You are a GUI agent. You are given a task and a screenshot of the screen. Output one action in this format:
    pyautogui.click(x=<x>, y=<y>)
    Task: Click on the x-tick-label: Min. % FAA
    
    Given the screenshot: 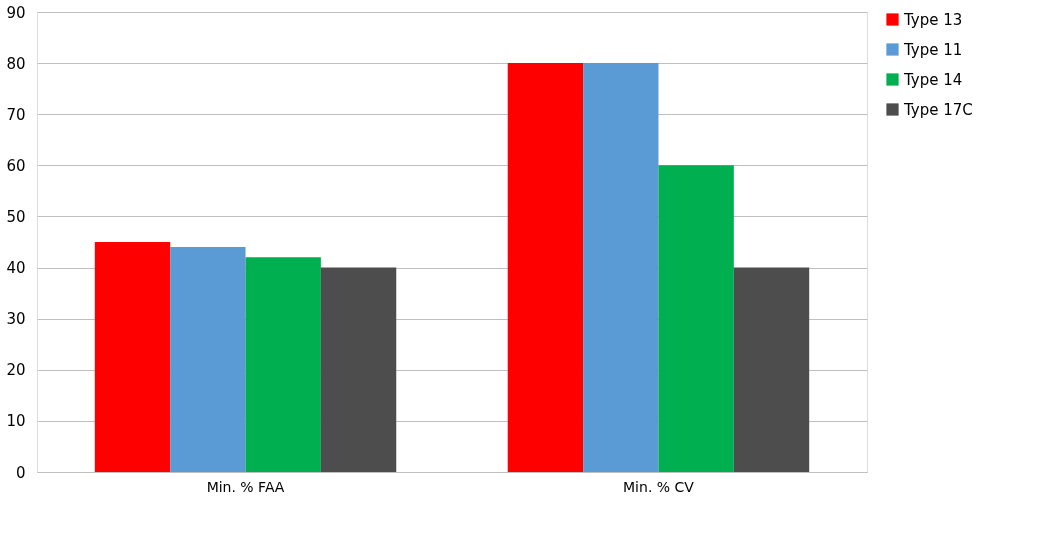 What is the action you would take?
    pyautogui.click(x=245, y=486)
    